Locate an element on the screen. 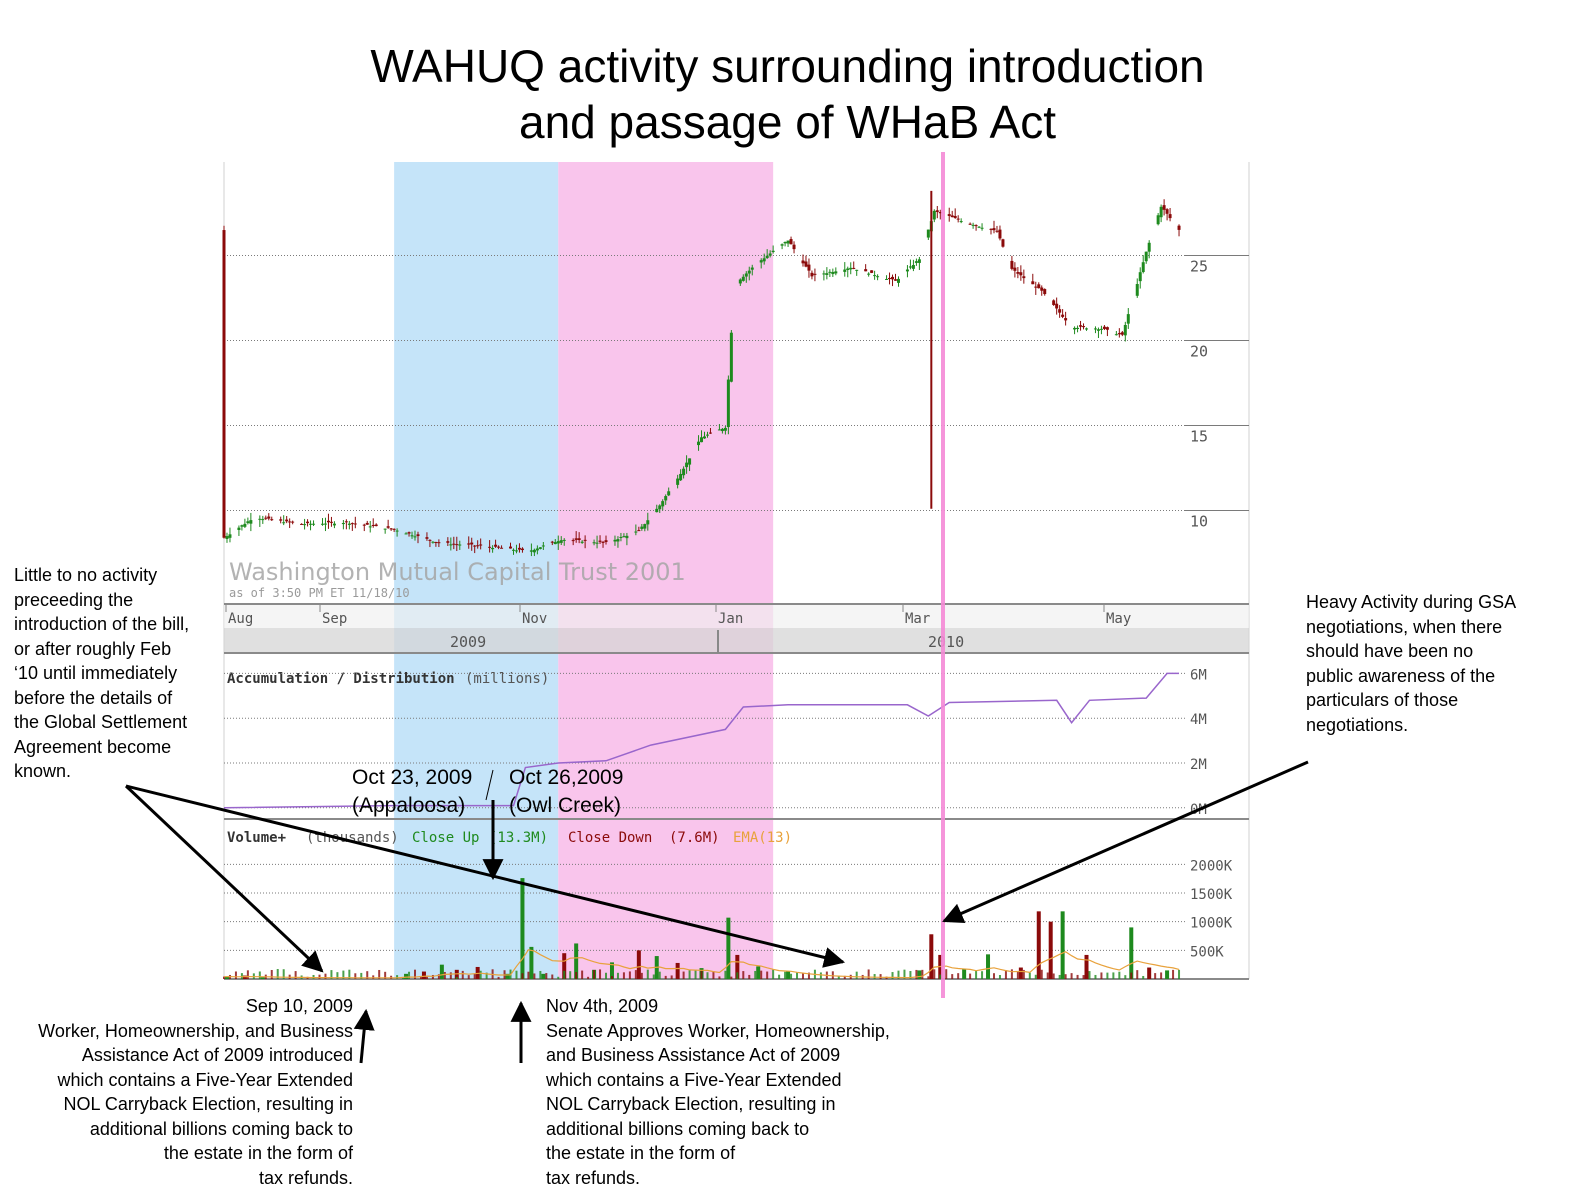 The width and height of the screenshot is (1575, 1200). highlight-band-blue is located at coordinates (476, 570).